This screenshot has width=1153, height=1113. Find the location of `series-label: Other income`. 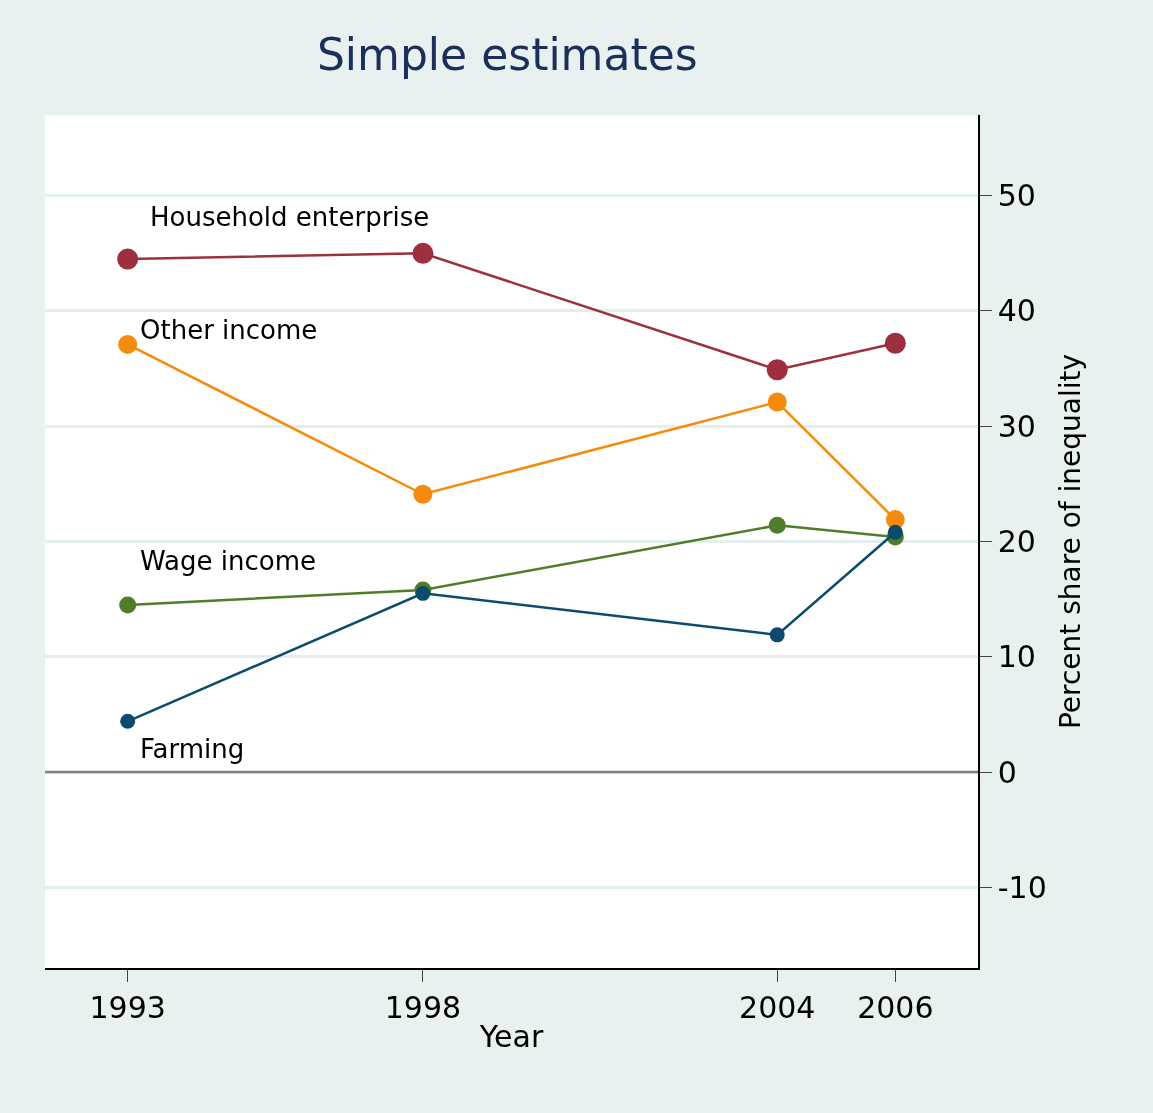

series-label: Other income is located at coordinates (229, 330).